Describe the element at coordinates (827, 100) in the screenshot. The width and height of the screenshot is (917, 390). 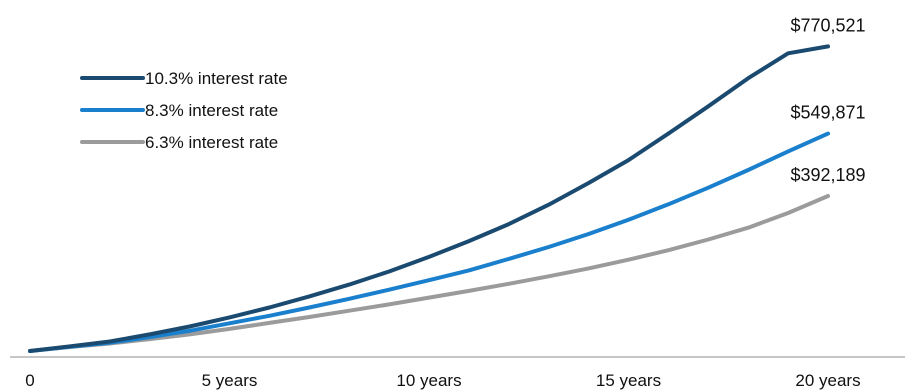
I see `end-value-labels: $770,521 $549,871 $392,189` at that location.